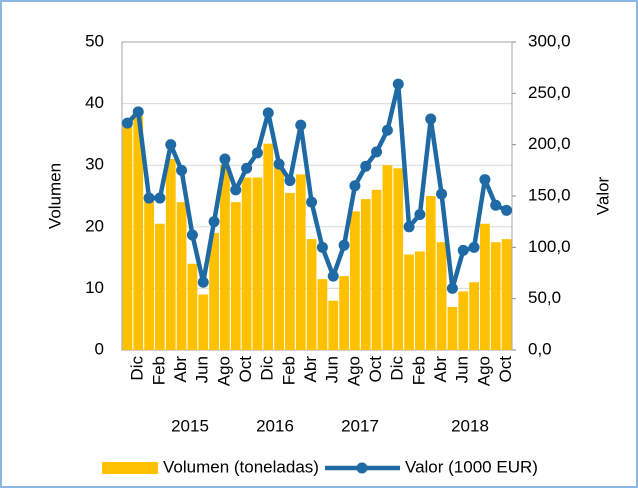  I want to click on legend-label: Volumen (toneladas), so click(241, 466).